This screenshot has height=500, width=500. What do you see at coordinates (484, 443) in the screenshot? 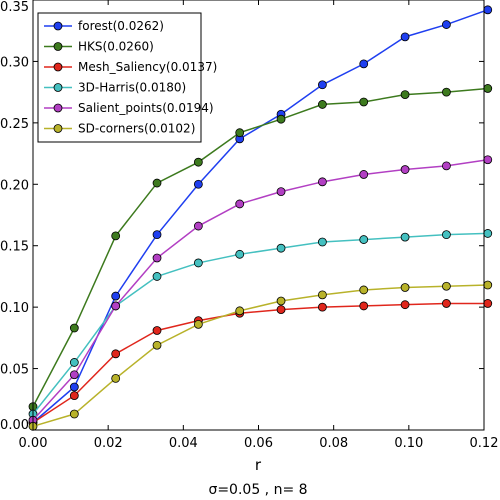
I see `x-tick-label: 0.12` at bounding box center [484, 443].